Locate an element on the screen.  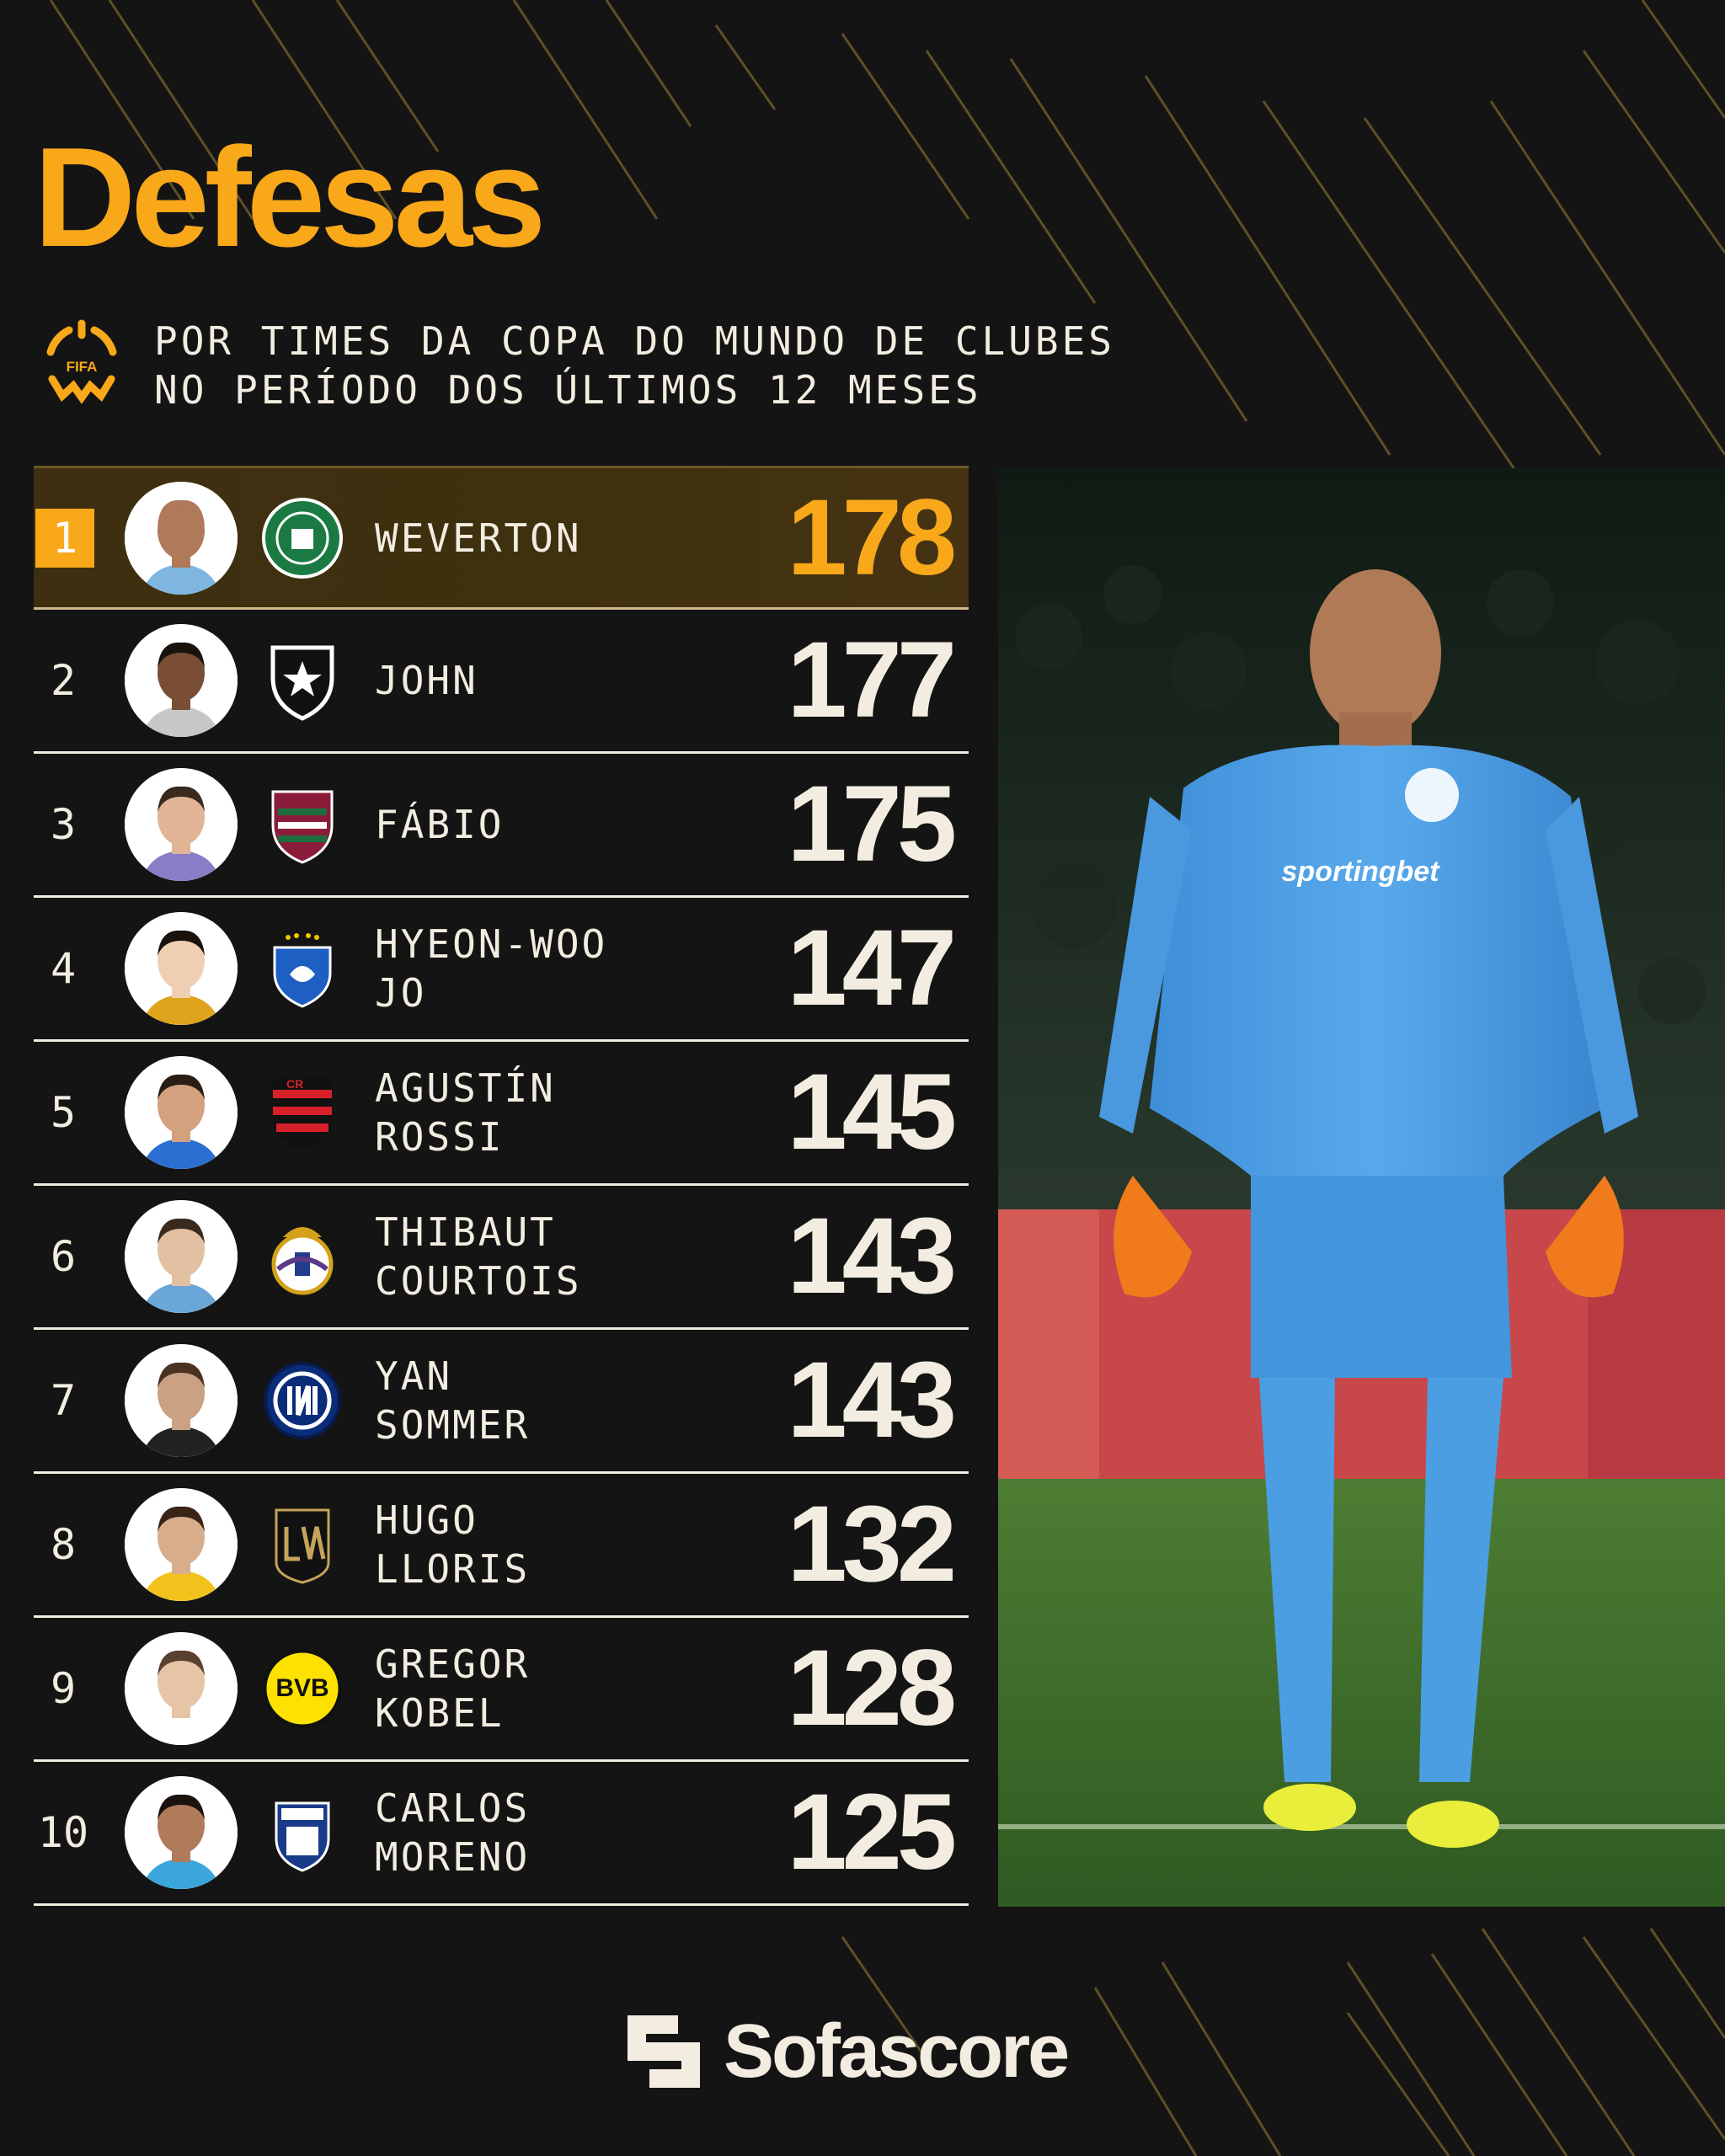
player-name: FÁBIO is located at coordinates (439, 824).